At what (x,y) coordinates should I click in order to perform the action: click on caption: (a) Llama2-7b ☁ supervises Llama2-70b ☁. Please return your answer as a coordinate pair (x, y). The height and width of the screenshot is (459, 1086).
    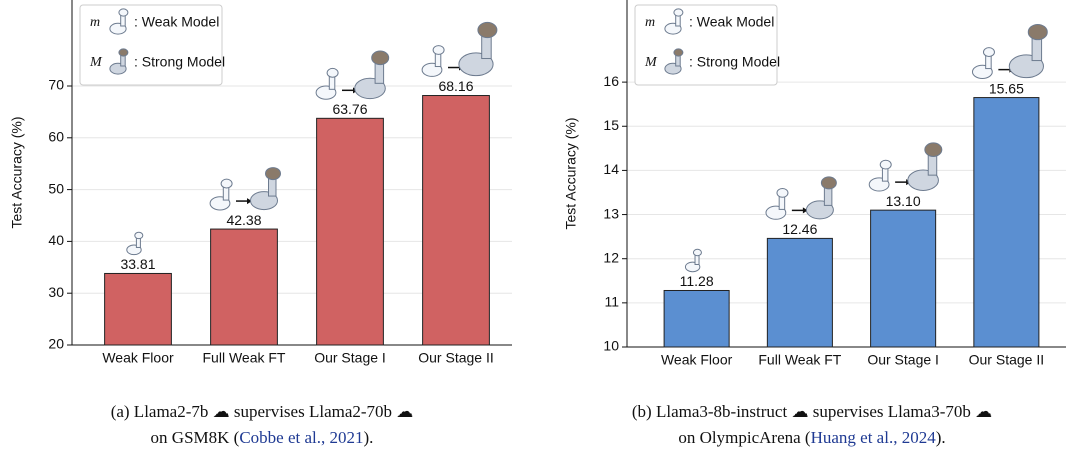
    Looking at the image, I should click on (262, 411).